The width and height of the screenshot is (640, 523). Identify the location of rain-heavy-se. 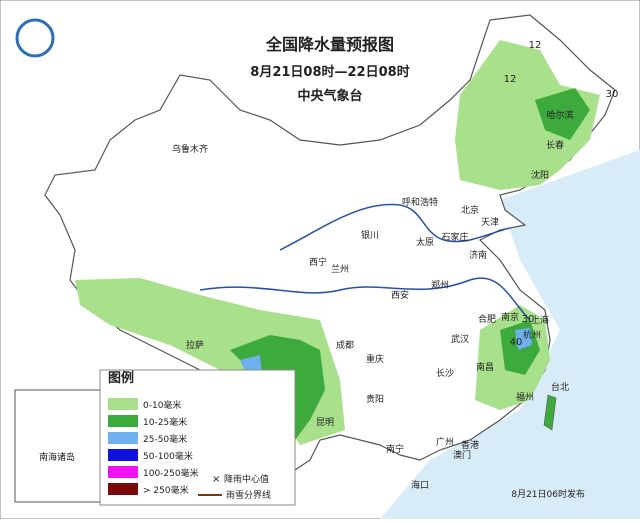
(523, 339).